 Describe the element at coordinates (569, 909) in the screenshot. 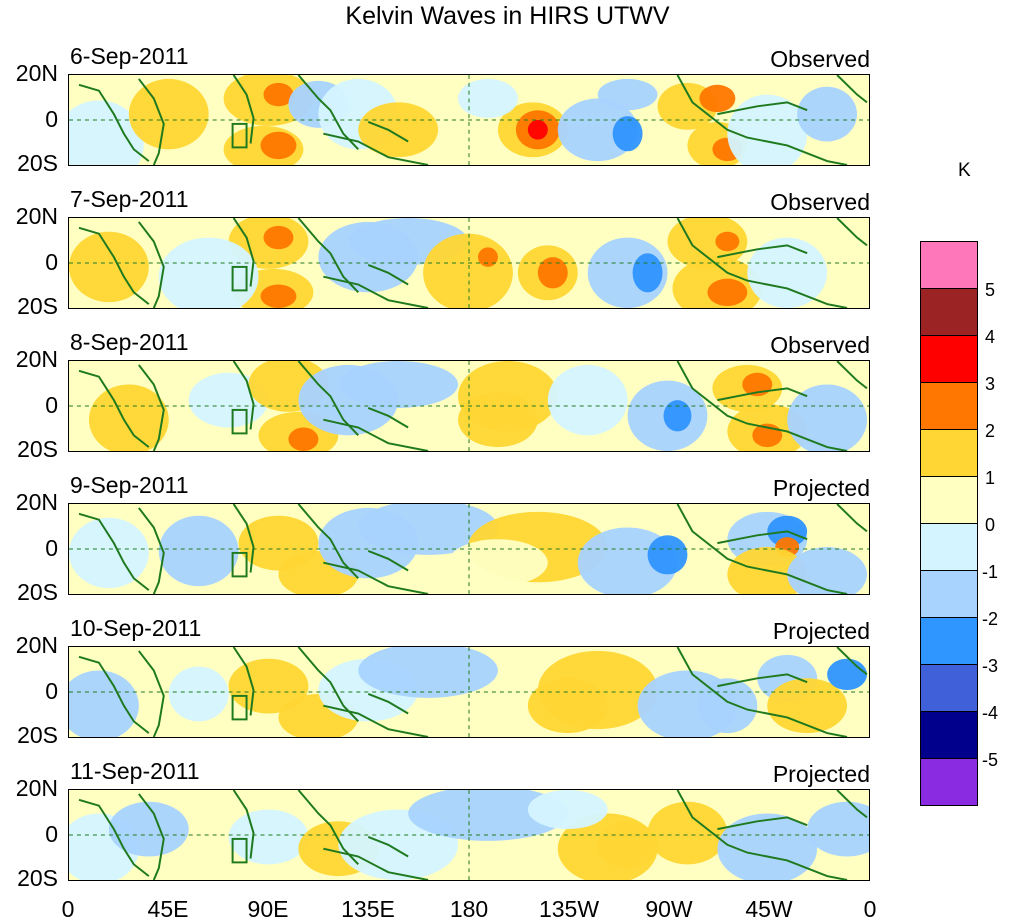

I see `lon-label: 135W` at that location.